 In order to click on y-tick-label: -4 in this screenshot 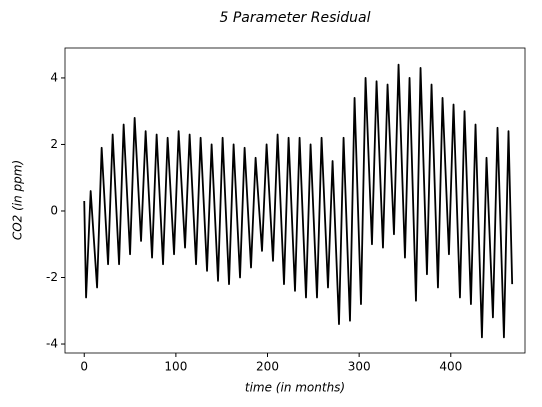, I will do `click(52, 344)`.